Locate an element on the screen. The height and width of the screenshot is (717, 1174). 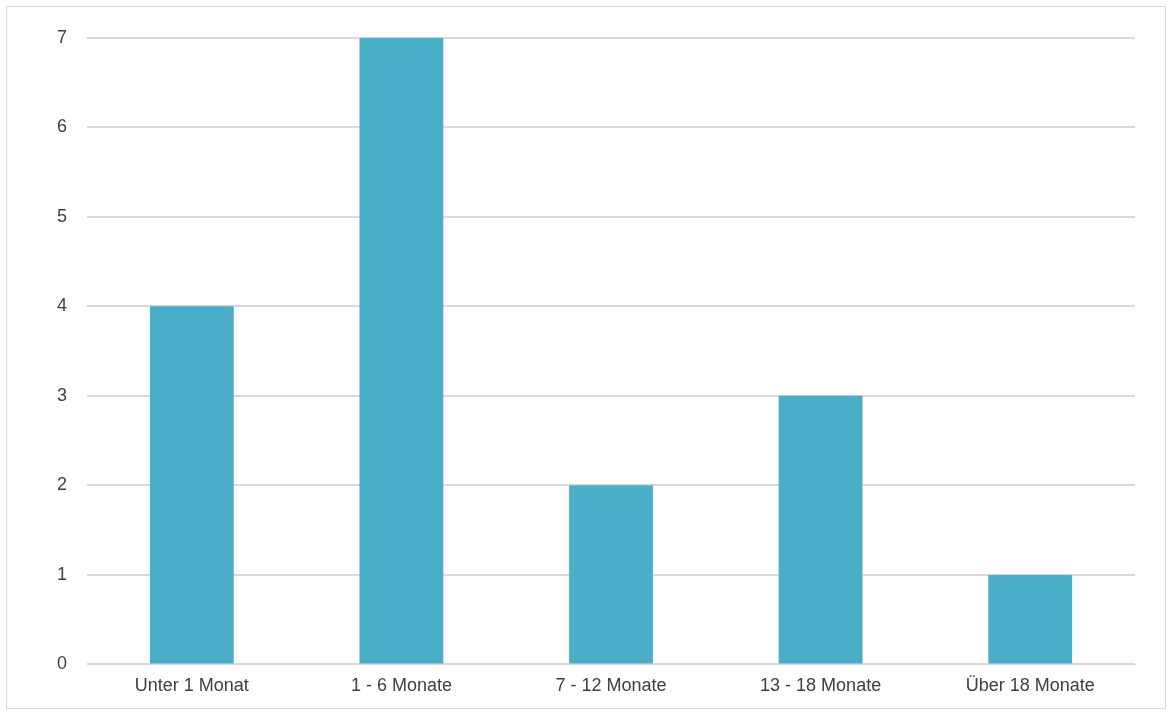
x-tick-label: 7 - 12 Monate is located at coordinates (611, 685).